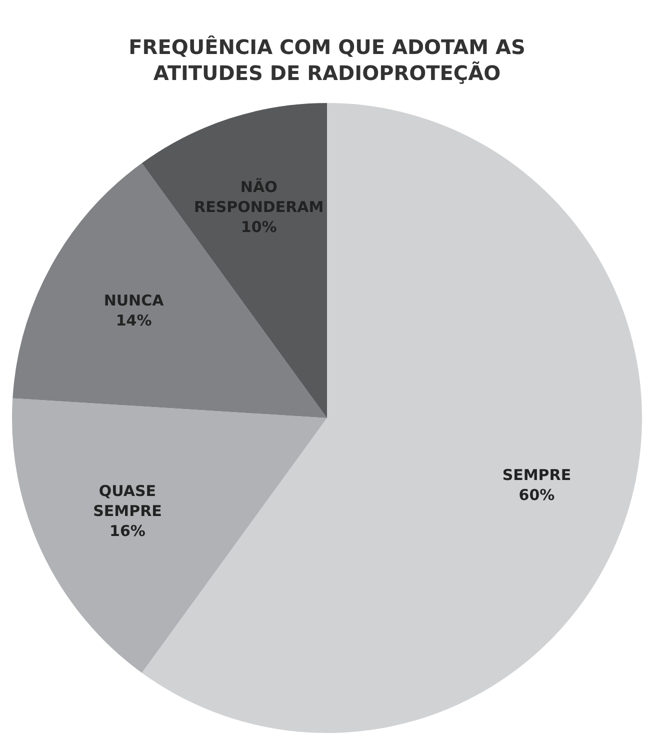 The height and width of the screenshot is (748, 654). Describe the element at coordinates (134, 301) in the screenshot. I see `slice-label: NUNCA` at that location.